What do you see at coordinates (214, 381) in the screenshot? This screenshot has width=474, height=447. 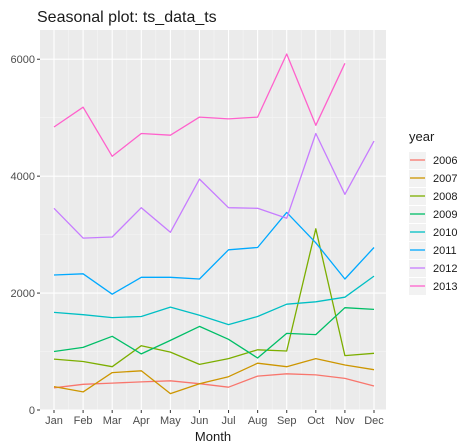 I see `series-line-2006` at bounding box center [214, 381].